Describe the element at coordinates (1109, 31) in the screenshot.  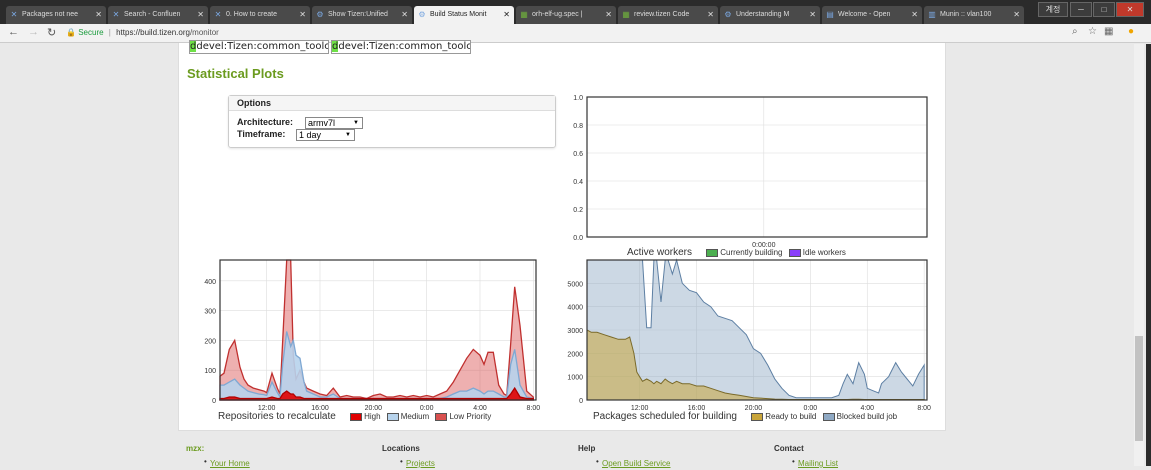
I see `extension-icon: ▦` at that location.